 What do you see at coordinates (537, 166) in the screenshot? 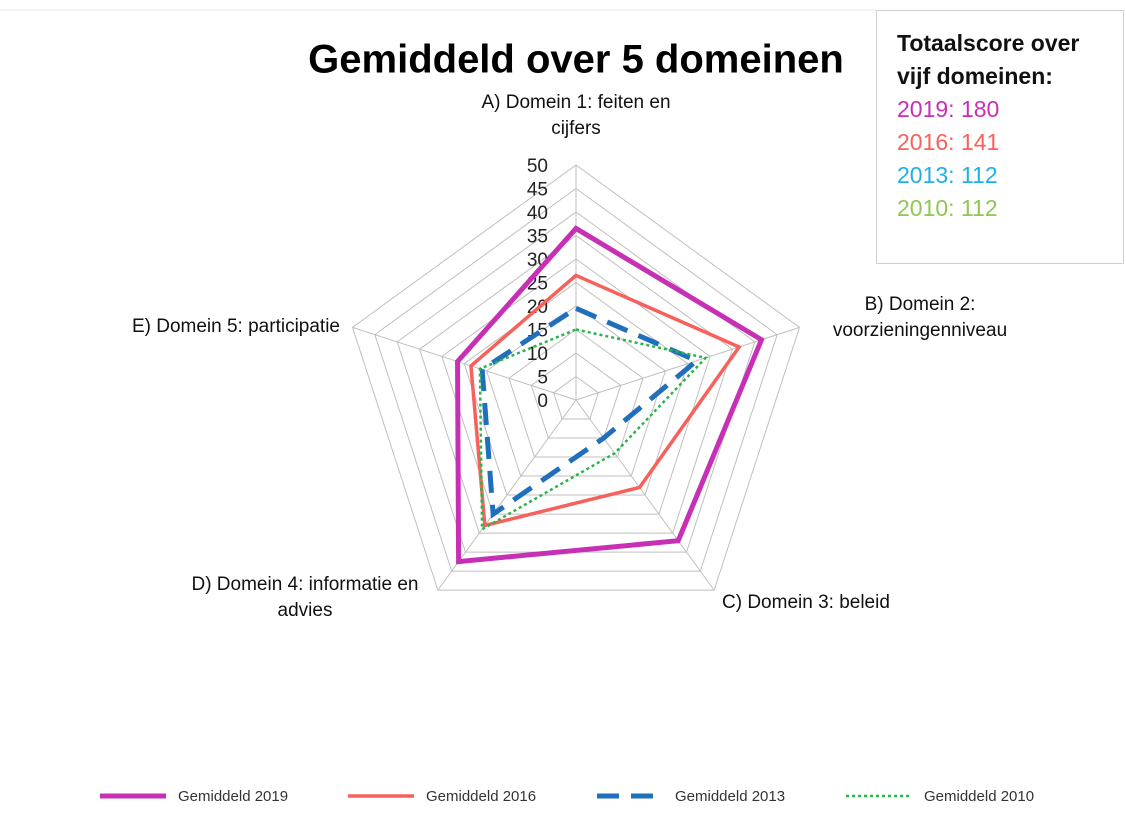
I see `y-tick-label: 50` at bounding box center [537, 166].